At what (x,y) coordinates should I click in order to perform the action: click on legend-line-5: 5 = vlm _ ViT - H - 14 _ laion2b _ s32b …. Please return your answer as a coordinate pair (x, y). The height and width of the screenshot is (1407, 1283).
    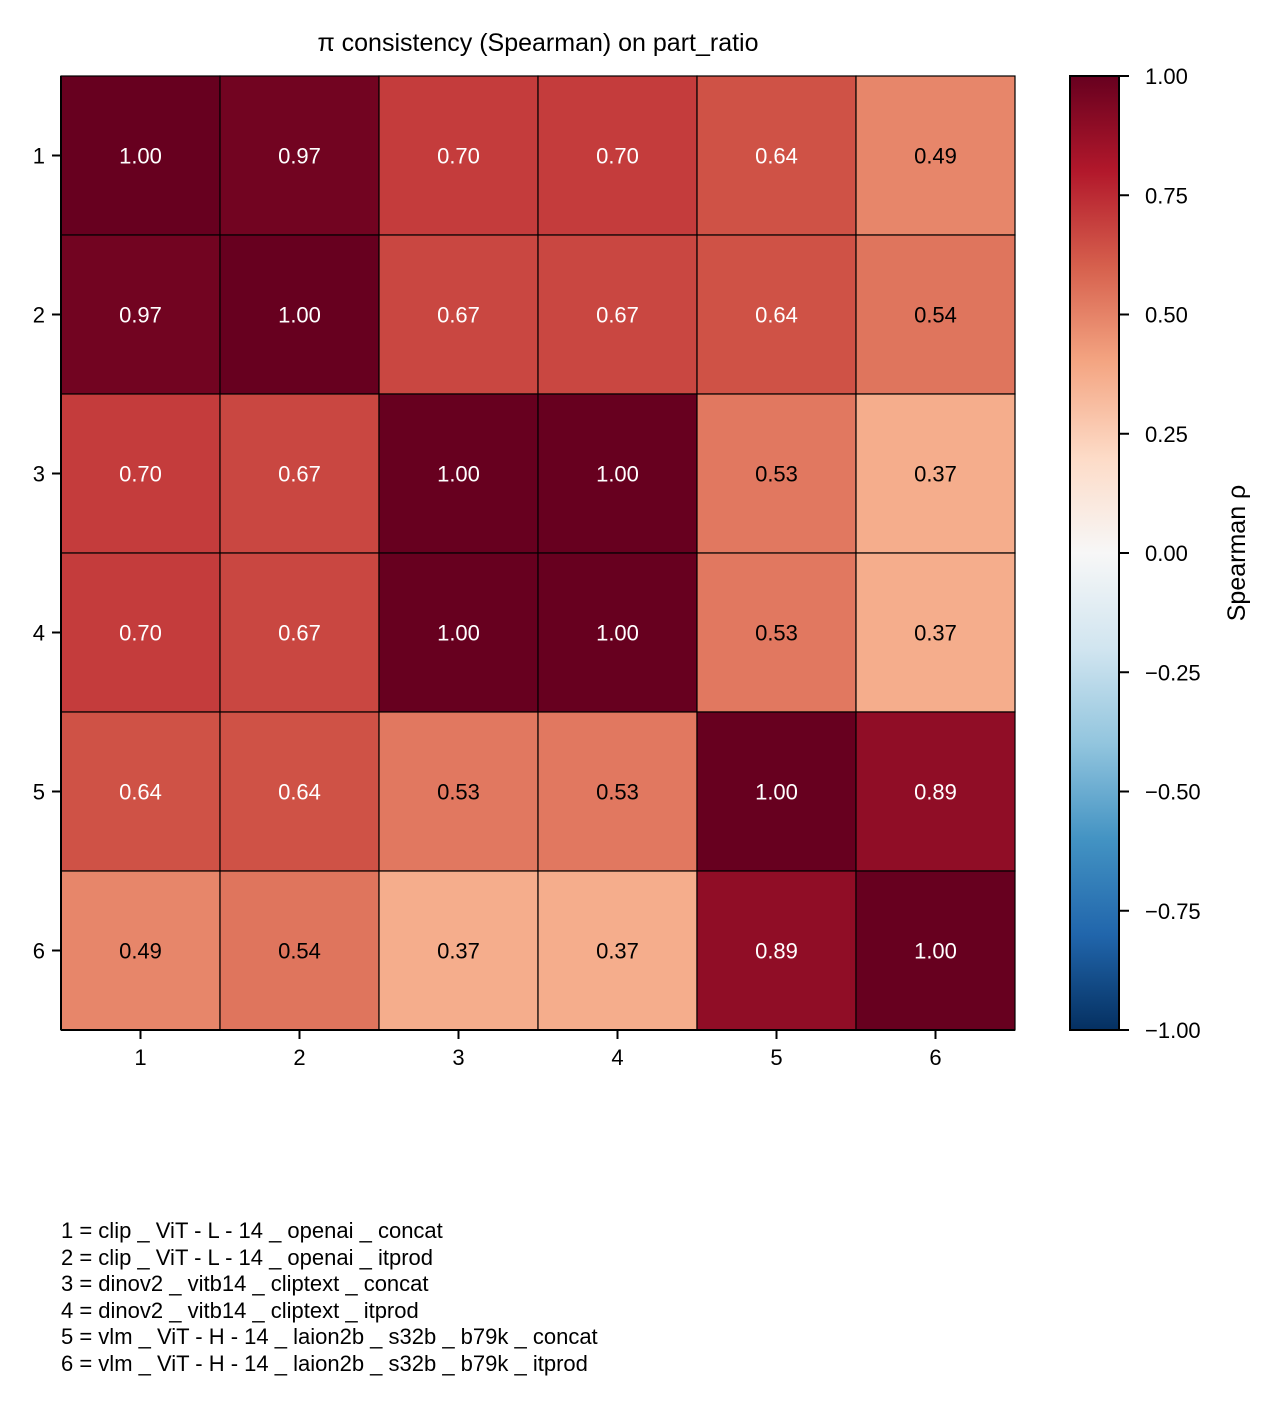
    Looking at the image, I should click on (329, 1337).